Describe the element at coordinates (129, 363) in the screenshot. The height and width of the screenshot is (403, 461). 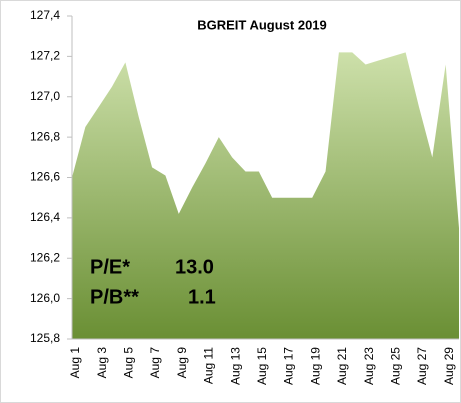
I see `x-tick-label: Aug 5` at that location.